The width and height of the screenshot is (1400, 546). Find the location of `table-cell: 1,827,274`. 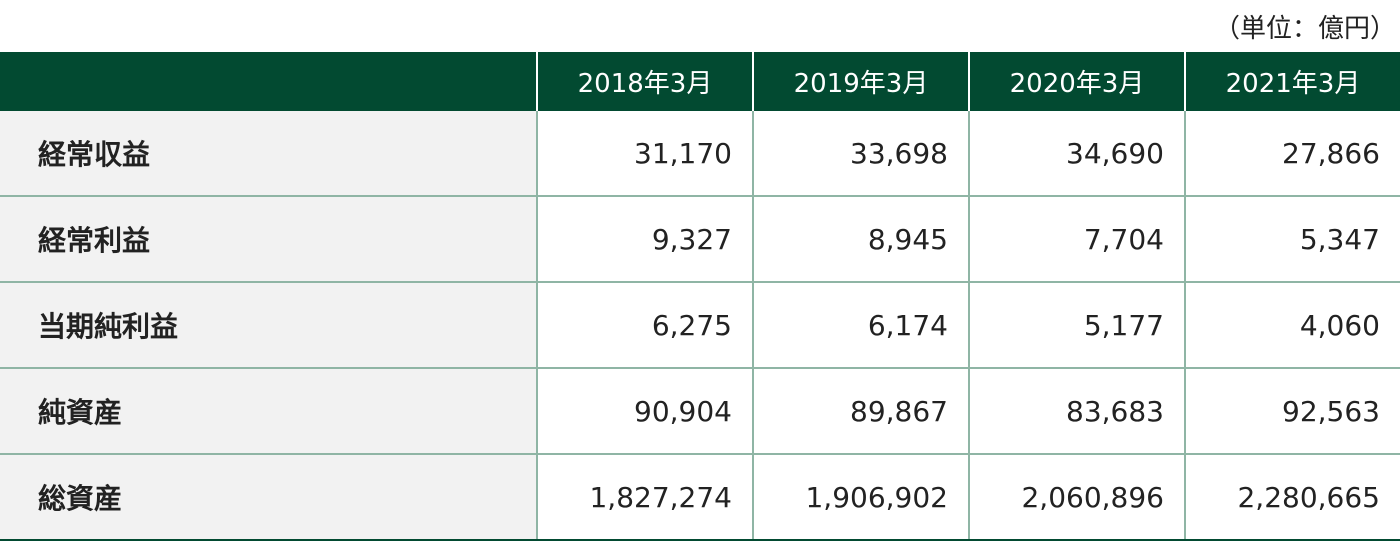

table-cell: 1,827,274 is located at coordinates (644, 497).